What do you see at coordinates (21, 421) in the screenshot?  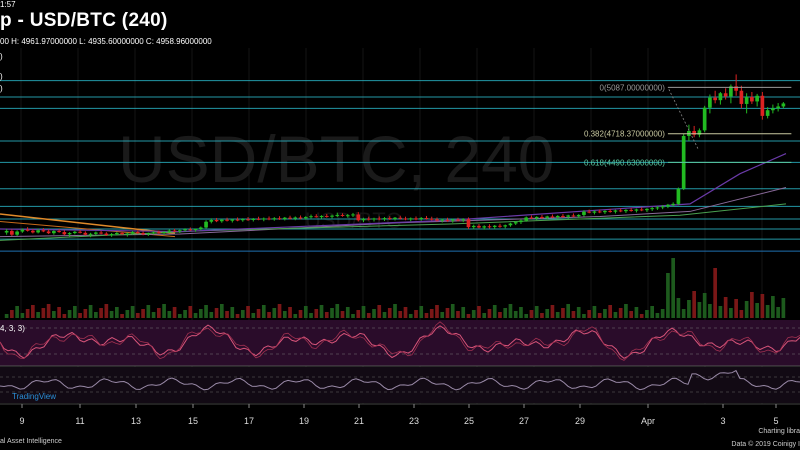 I see `x-tick-label: 9` at bounding box center [21, 421].